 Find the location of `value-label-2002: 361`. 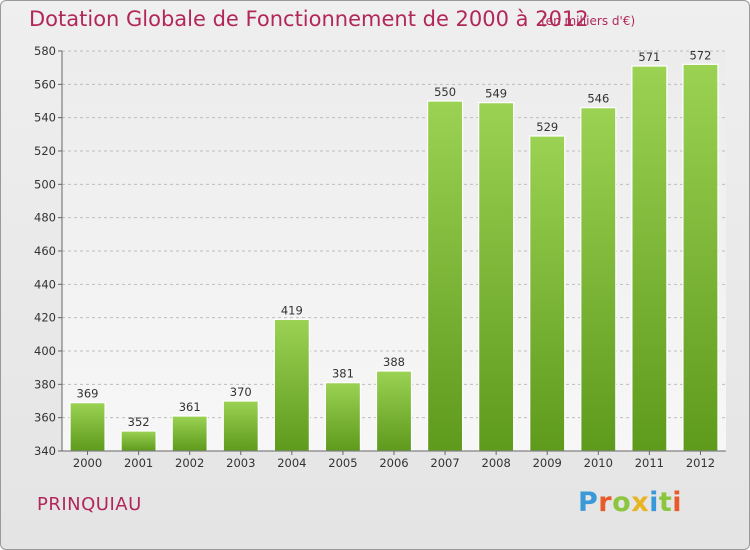

value-label-2002: 361 is located at coordinates (190, 407).